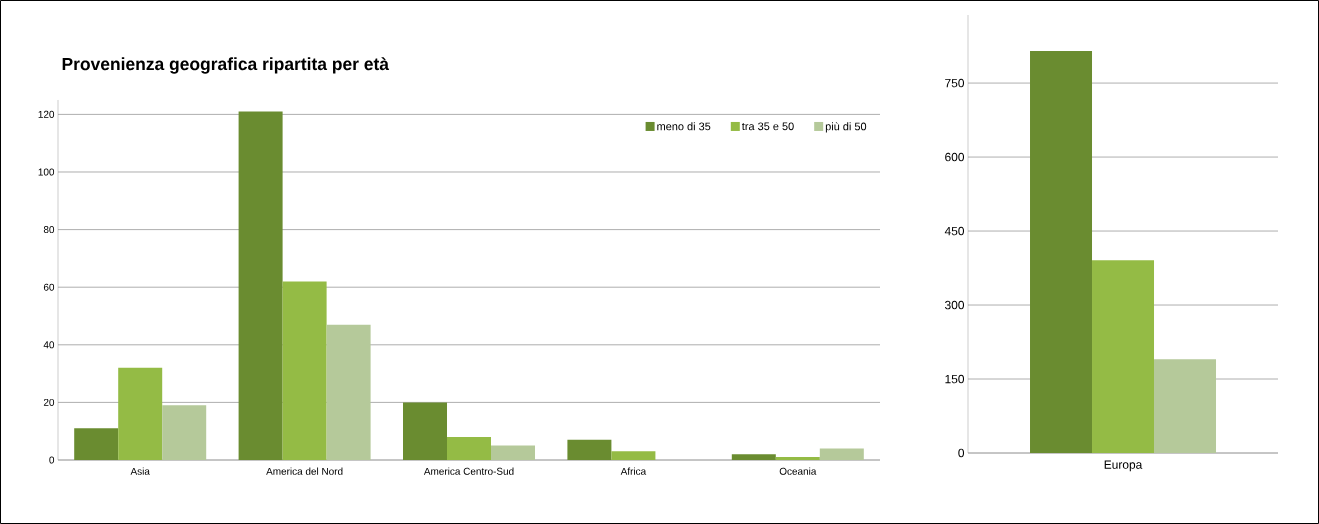 The height and width of the screenshot is (524, 1319). What do you see at coordinates (49, 402) in the screenshot?
I see `y-tick-label: 20` at bounding box center [49, 402].